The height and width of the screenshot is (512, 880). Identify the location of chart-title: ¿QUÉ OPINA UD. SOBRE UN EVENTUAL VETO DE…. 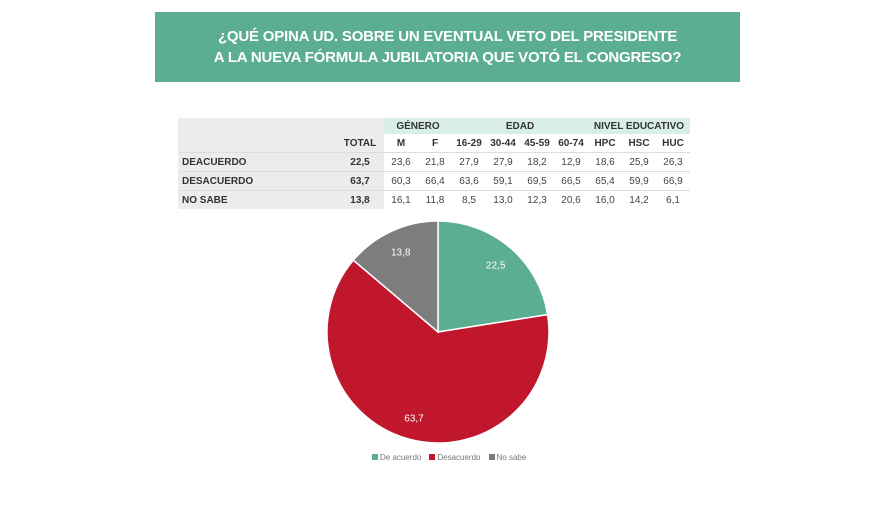
(447, 47).